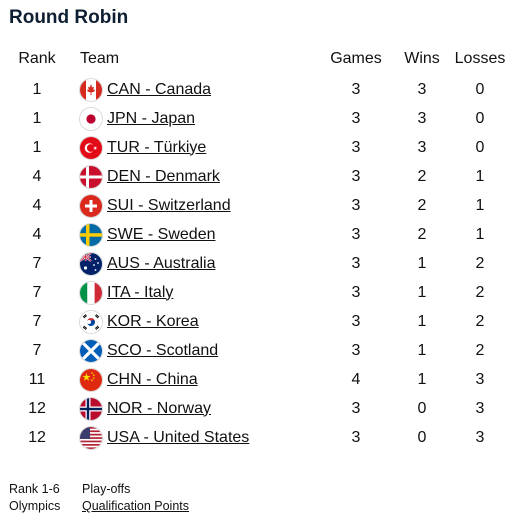 This screenshot has height=520, width=513. I want to click on team-cell: CAN - Canada, so click(193, 89).